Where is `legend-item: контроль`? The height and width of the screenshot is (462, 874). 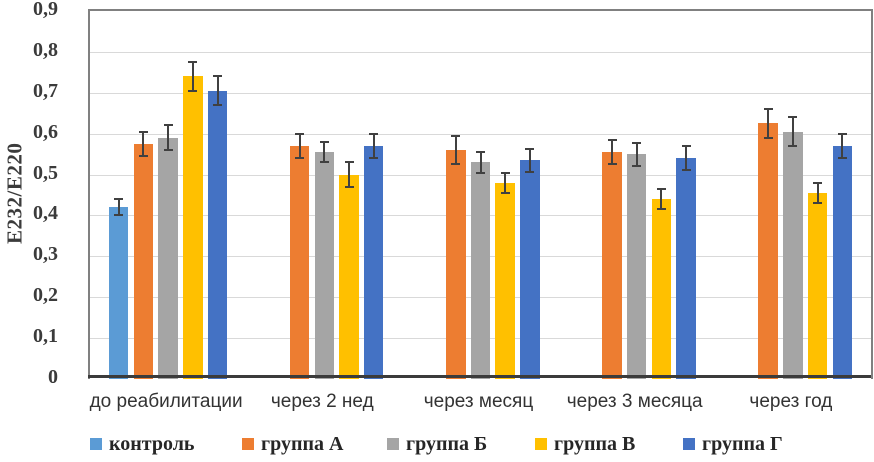
legend-item: контроль is located at coordinates (142, 444).